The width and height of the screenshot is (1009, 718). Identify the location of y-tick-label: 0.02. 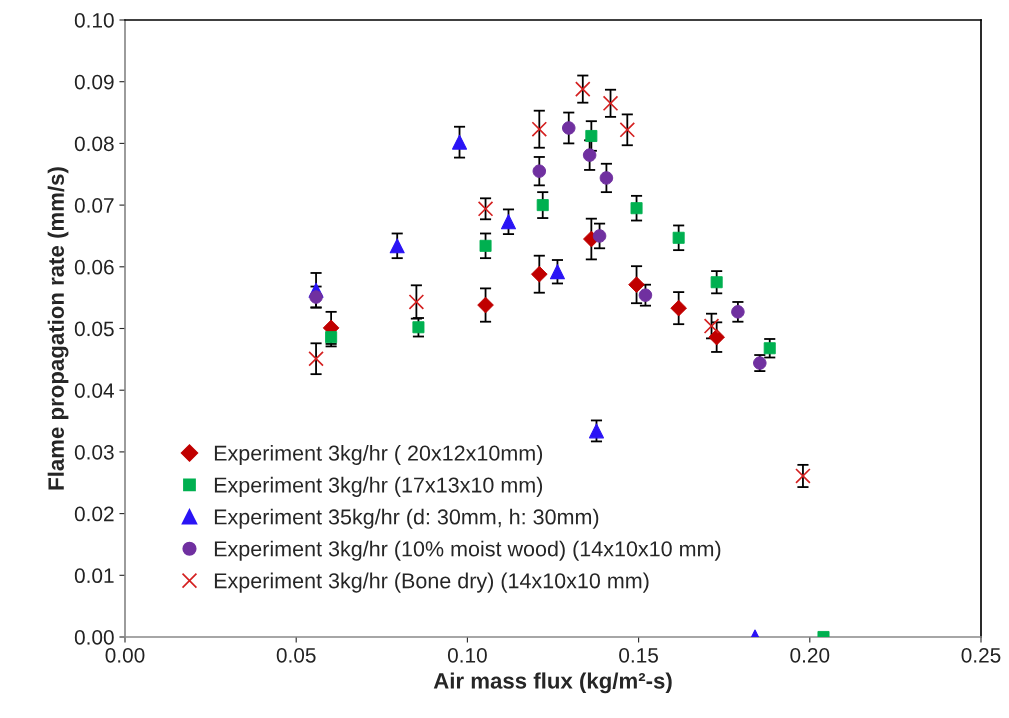
(94, 514).